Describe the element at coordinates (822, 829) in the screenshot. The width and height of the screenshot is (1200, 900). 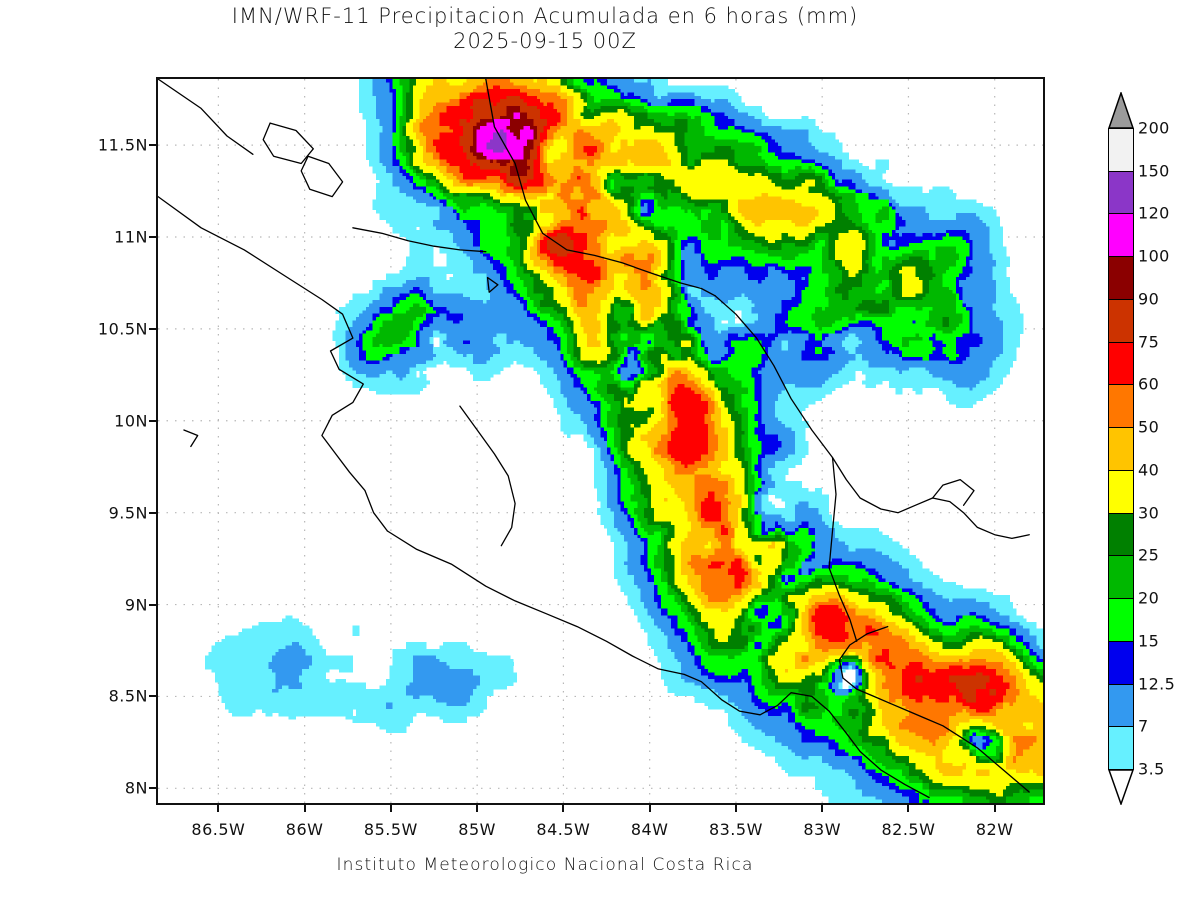
I see `x-axis-tick-label: 83W` at that location.